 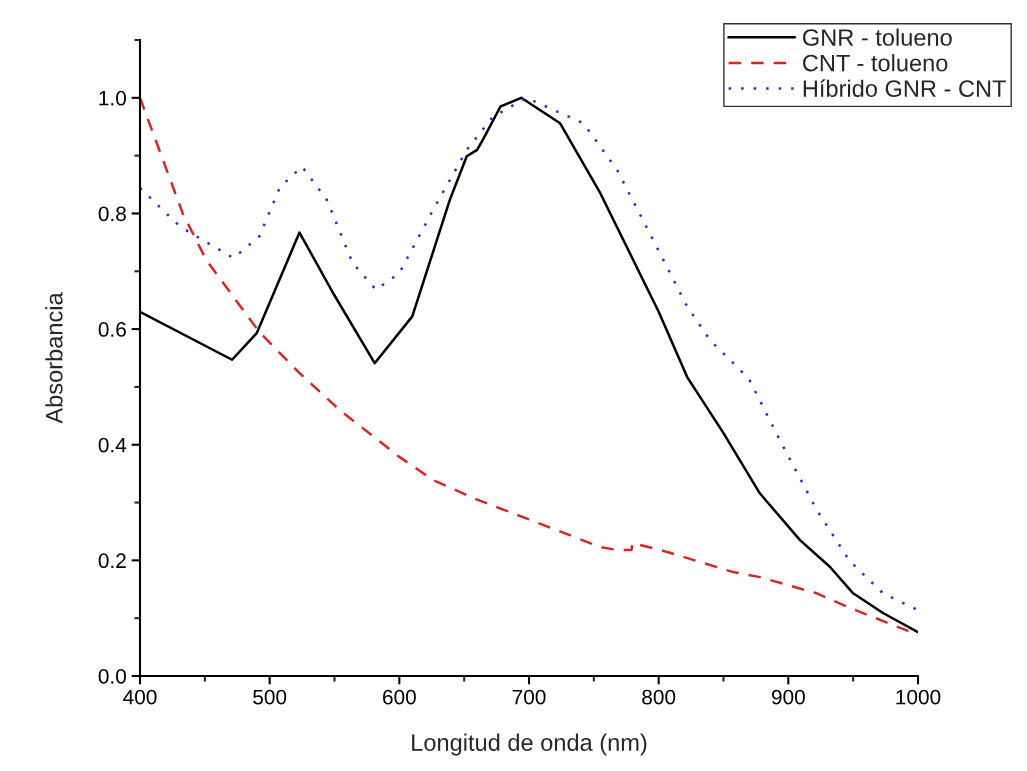 I want to click on x-axis-title: Longitud de onda (nm), so click(x=529, y=744).